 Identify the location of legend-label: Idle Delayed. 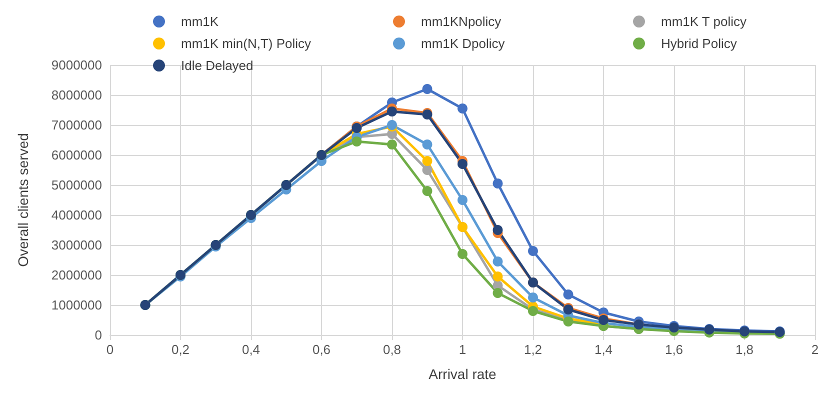
(217, 65).